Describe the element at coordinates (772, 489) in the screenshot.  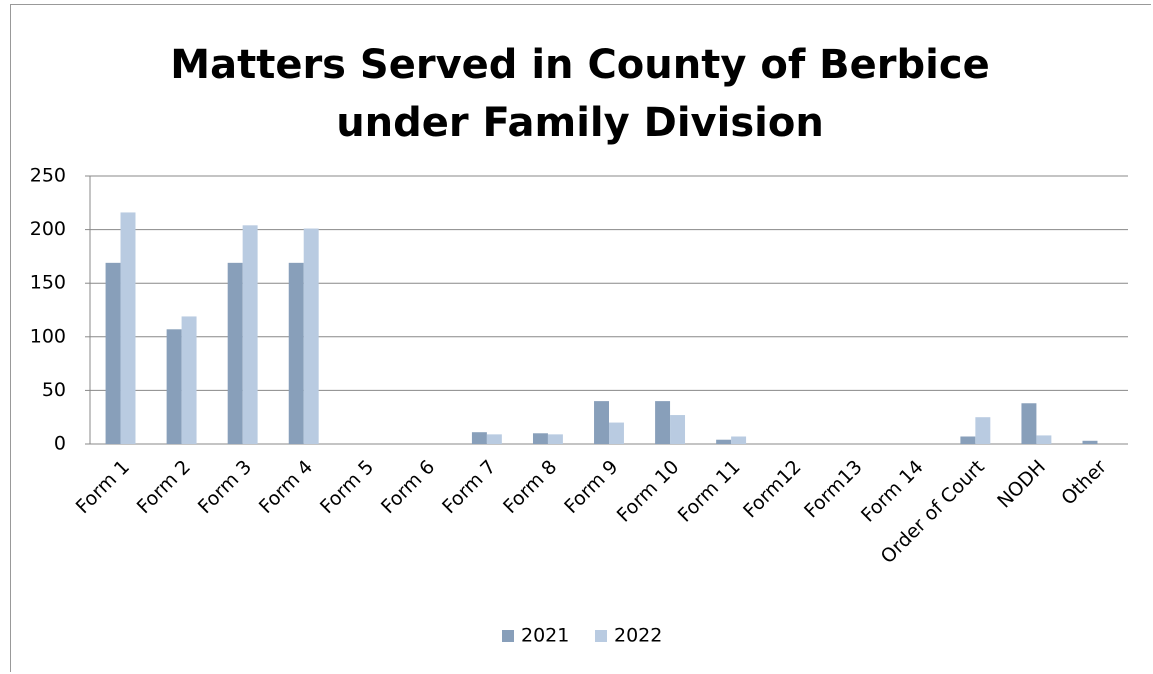
I see `x-tick-label: Form12` at that location.